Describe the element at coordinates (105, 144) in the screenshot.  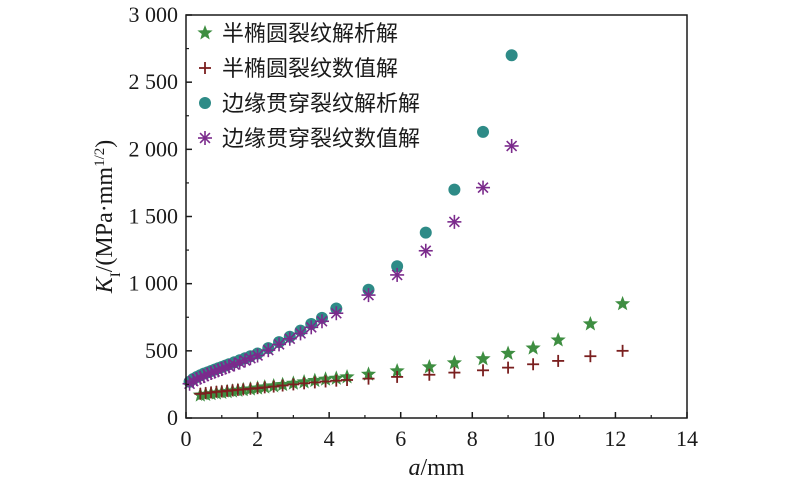
I see `y-axis-label-close: )` at that location.